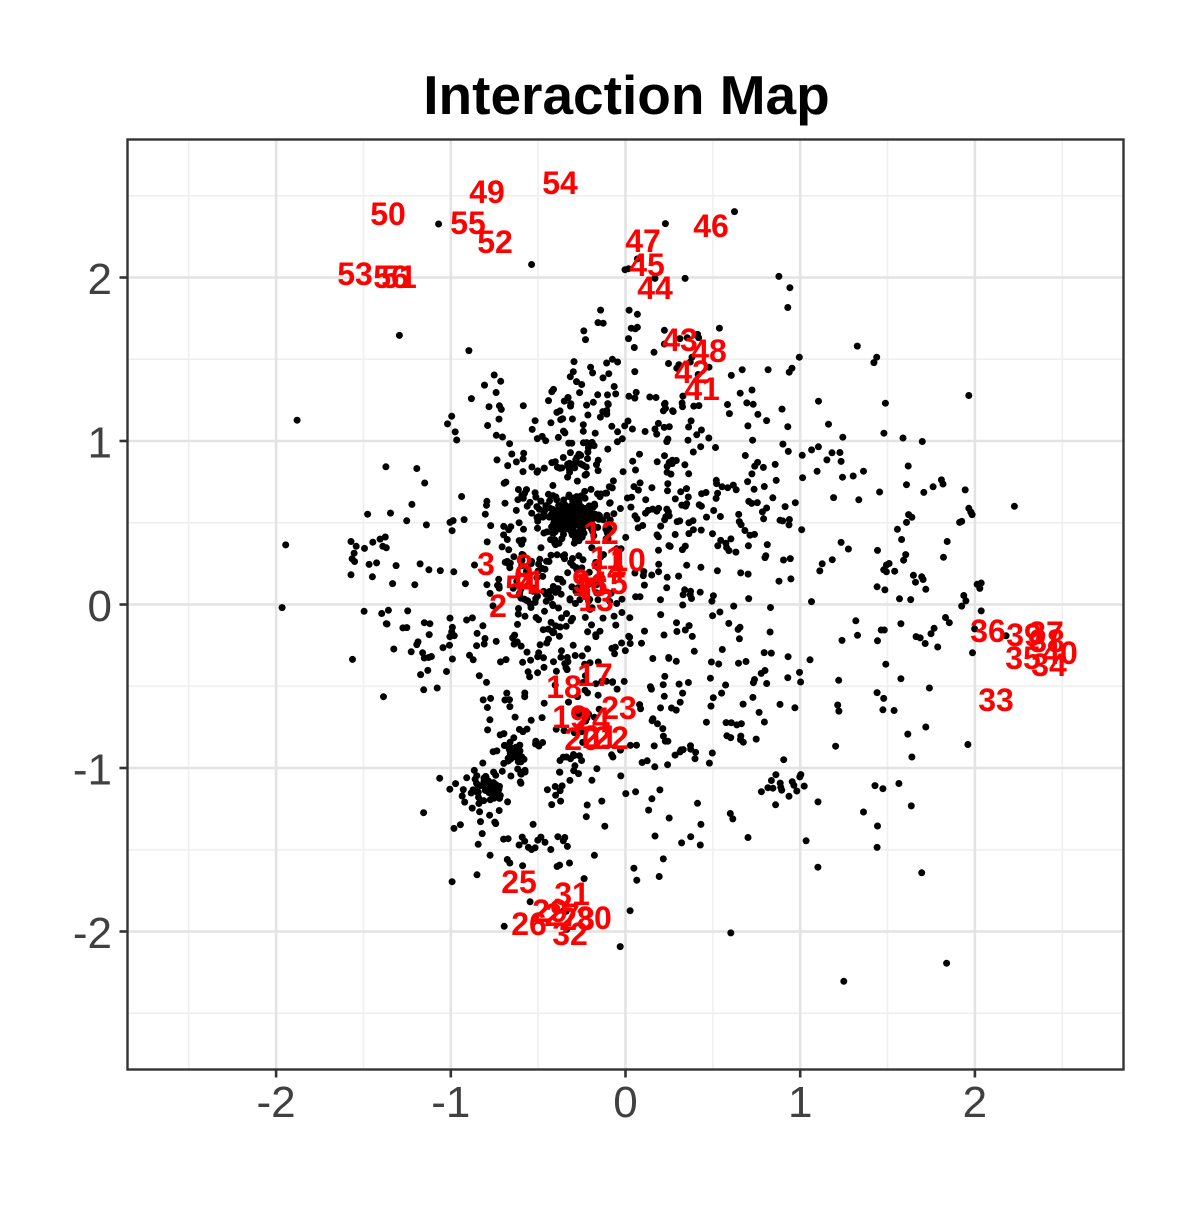  I want to click on svg-text: 50, so click(388, 214).